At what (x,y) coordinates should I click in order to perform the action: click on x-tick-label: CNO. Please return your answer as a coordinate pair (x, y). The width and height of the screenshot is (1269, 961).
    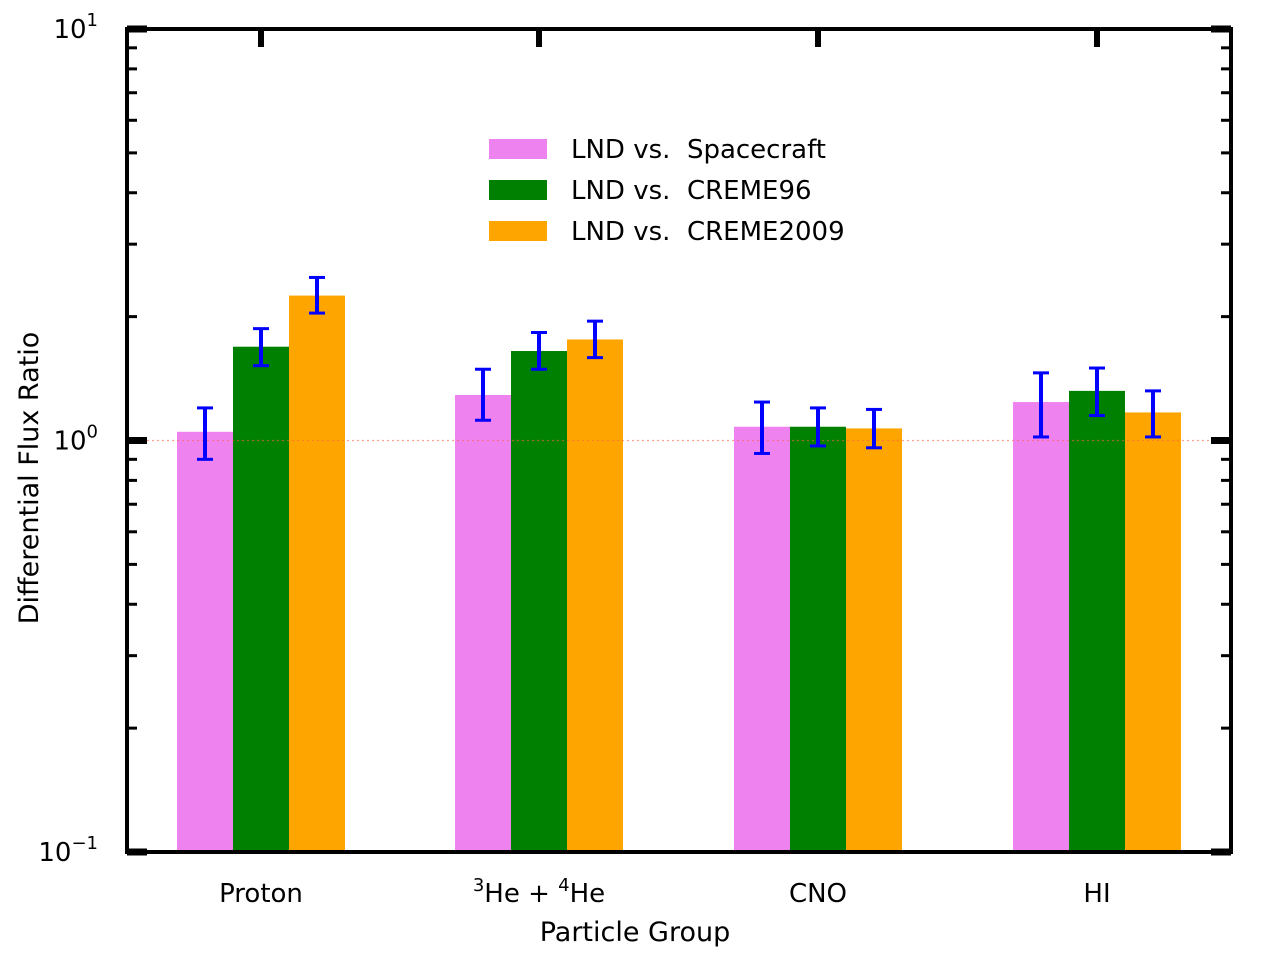
    Looking at the image, I should click on (818, 894).